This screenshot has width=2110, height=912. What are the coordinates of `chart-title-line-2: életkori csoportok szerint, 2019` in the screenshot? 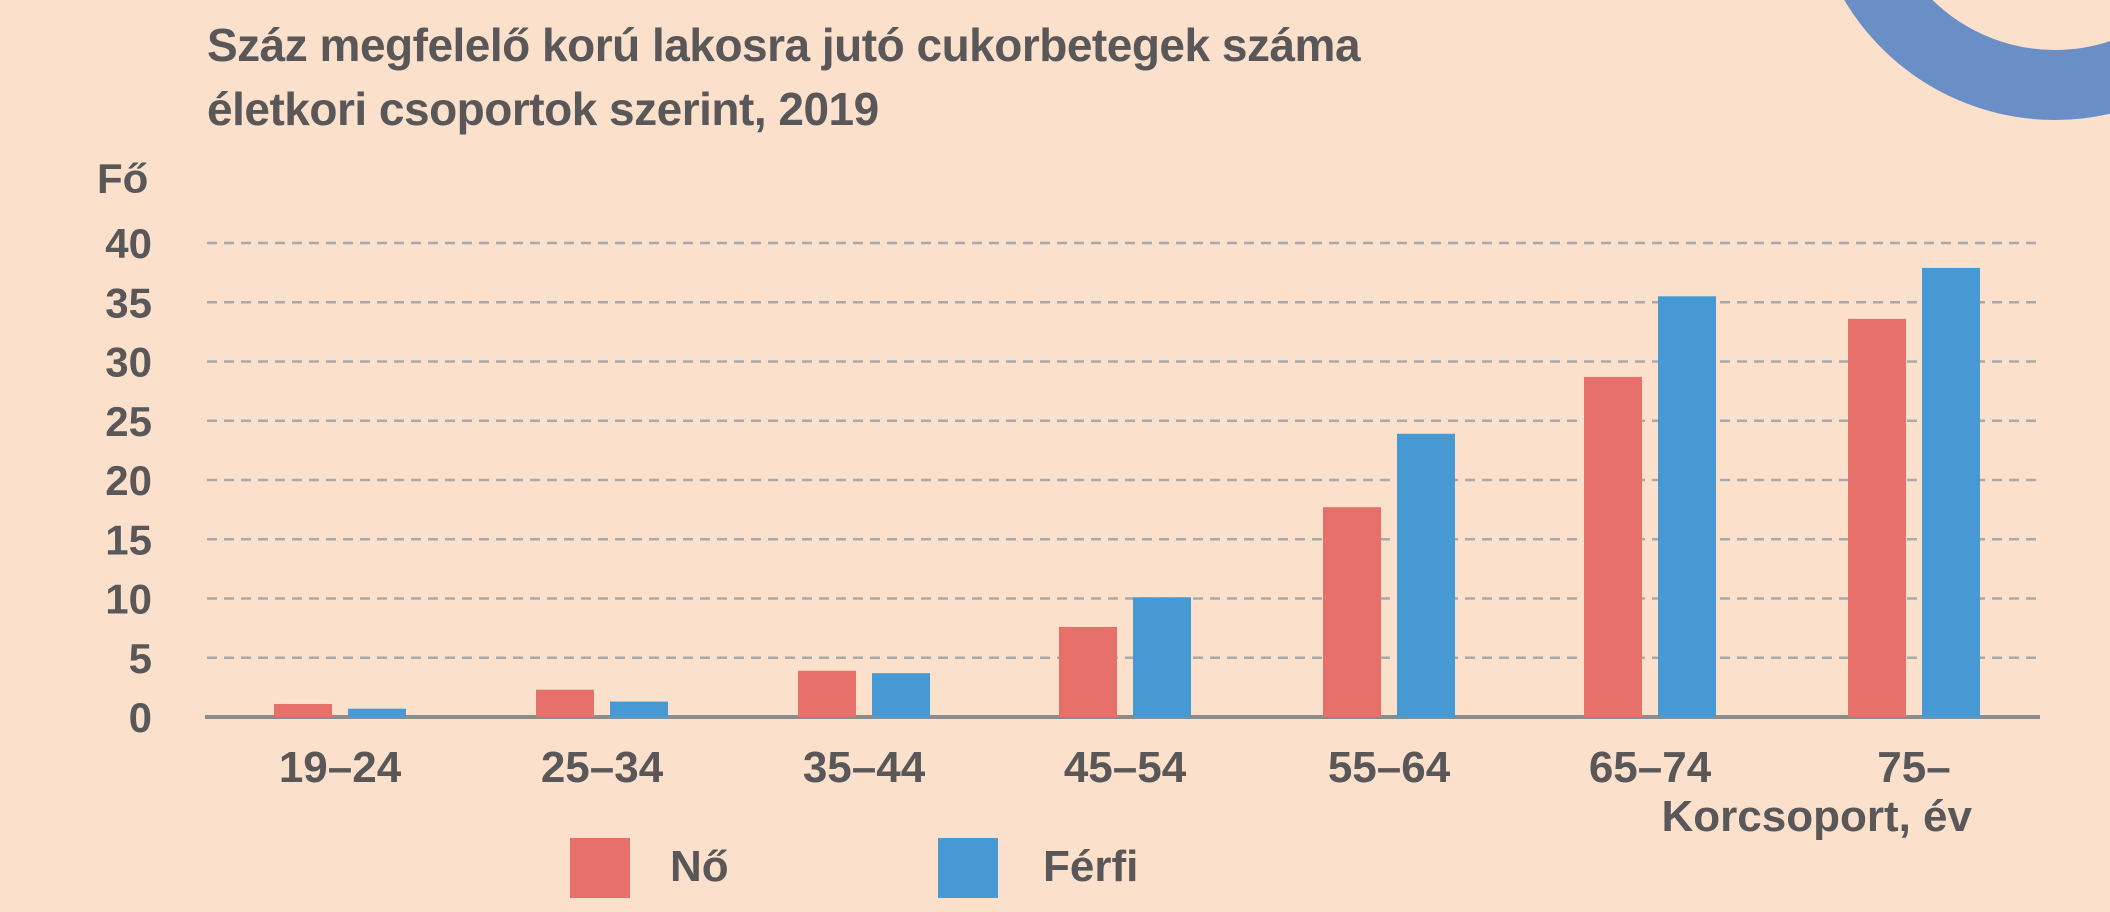 It's located at (543, 109).